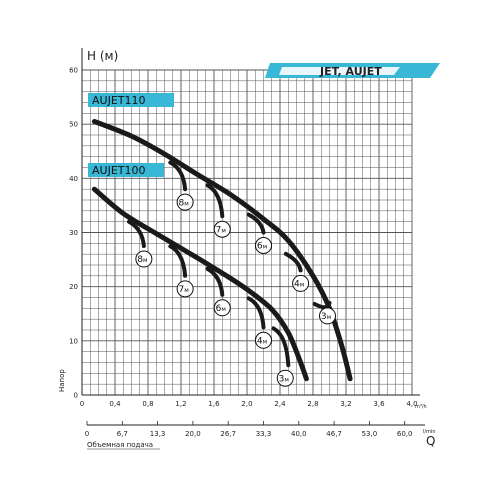 This screenshot has width=500, height=500. Describe the element at coordinates (429, 432) in the screenshot. I see `secondary-unit-label: l/min` at that location.